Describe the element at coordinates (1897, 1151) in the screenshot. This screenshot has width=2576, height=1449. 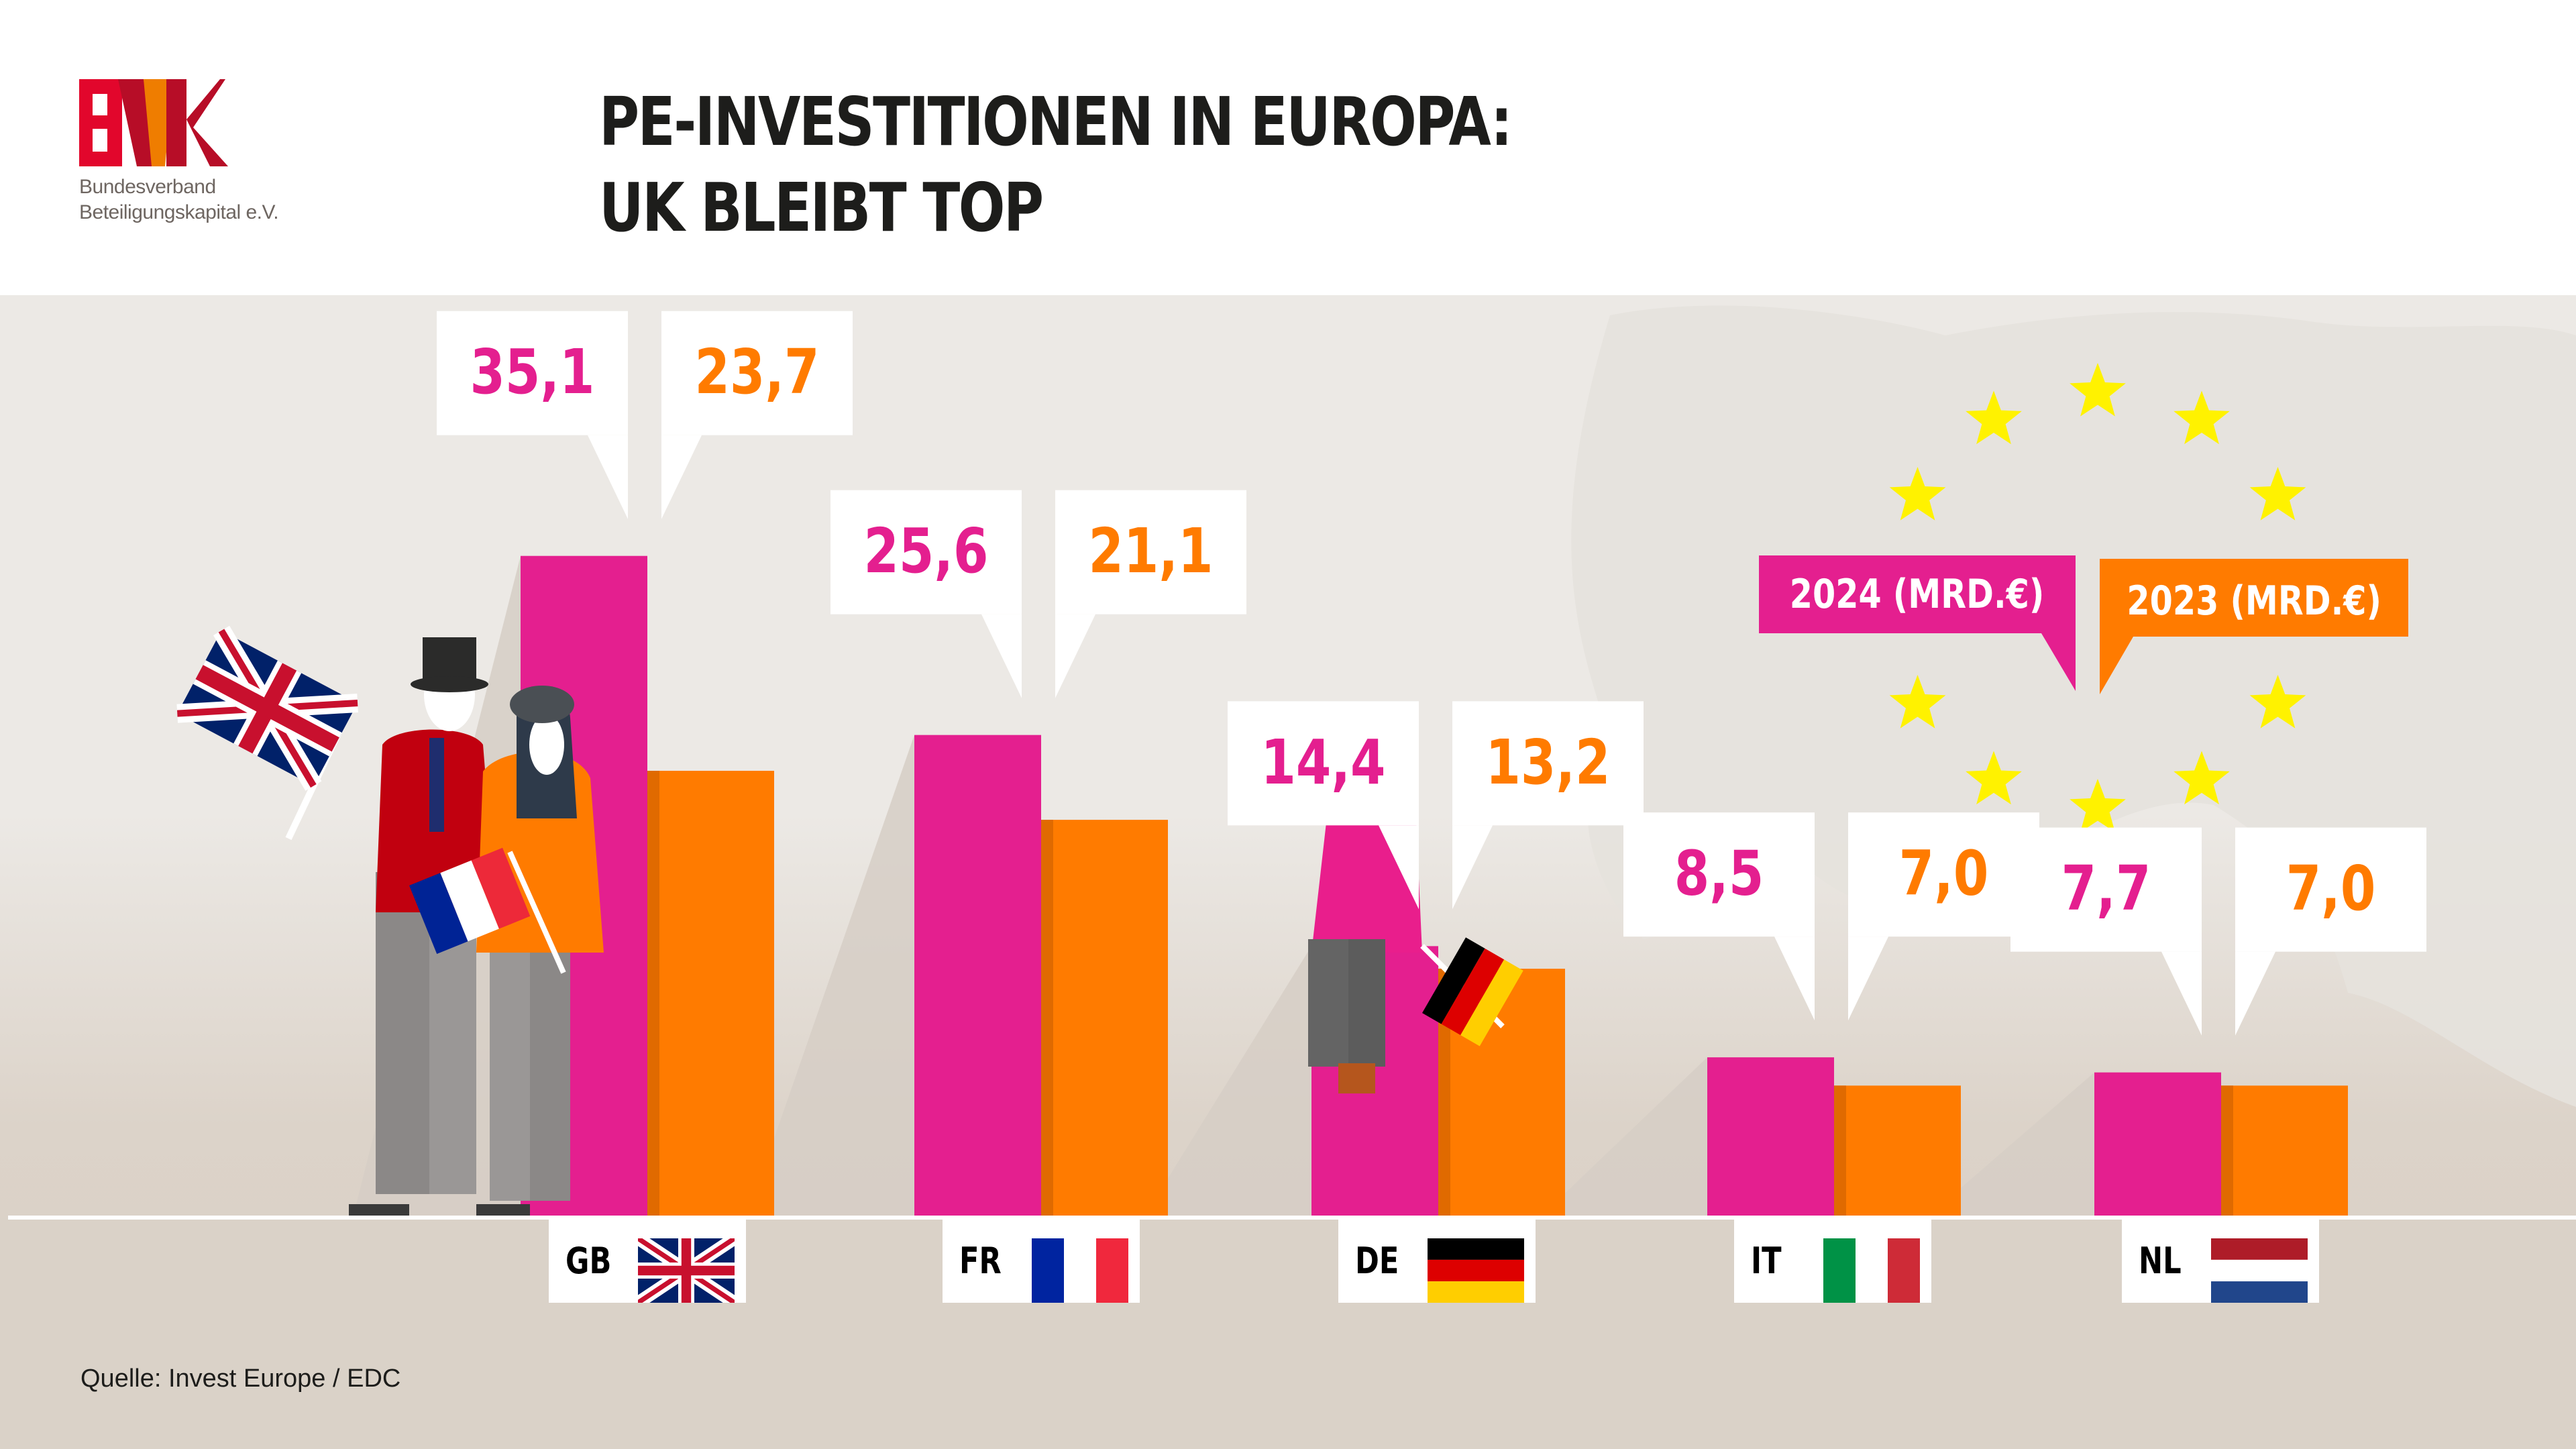
I see `bar-2023-it` at that location.